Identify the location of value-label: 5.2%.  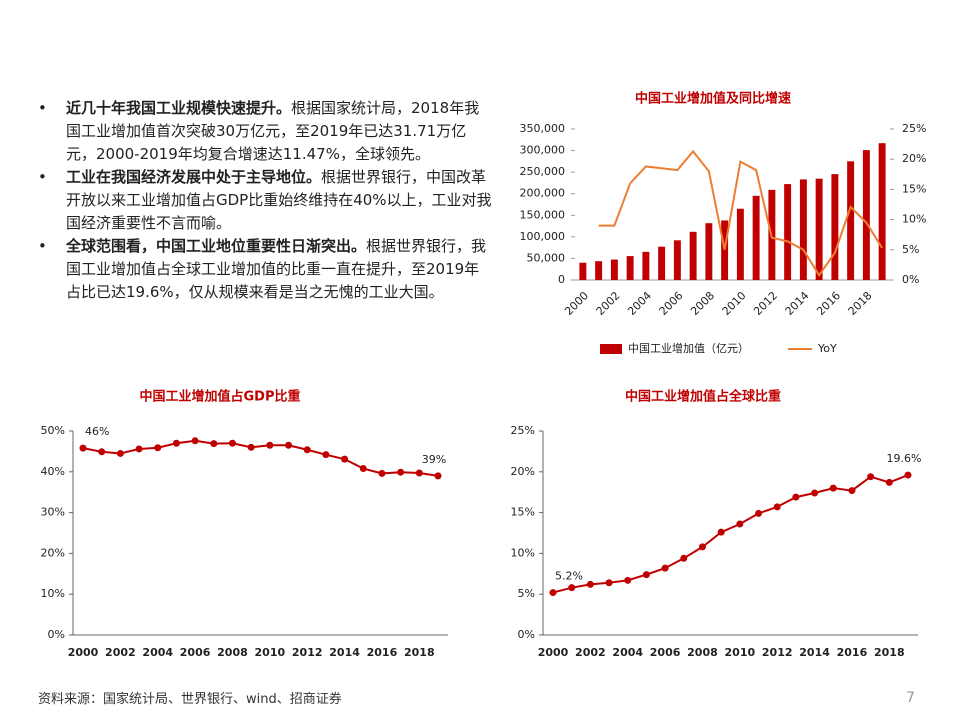
(569, 576).